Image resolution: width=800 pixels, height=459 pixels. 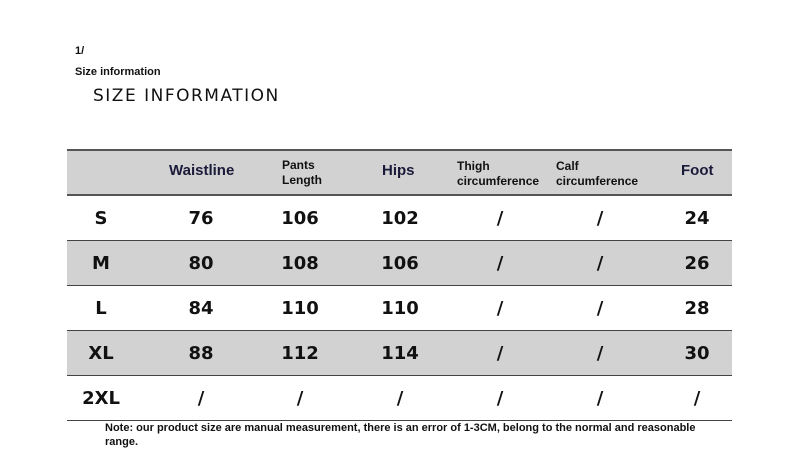 I want to click on table-row: XL 88 112 114 / / 30, so click(x=399, y=353).